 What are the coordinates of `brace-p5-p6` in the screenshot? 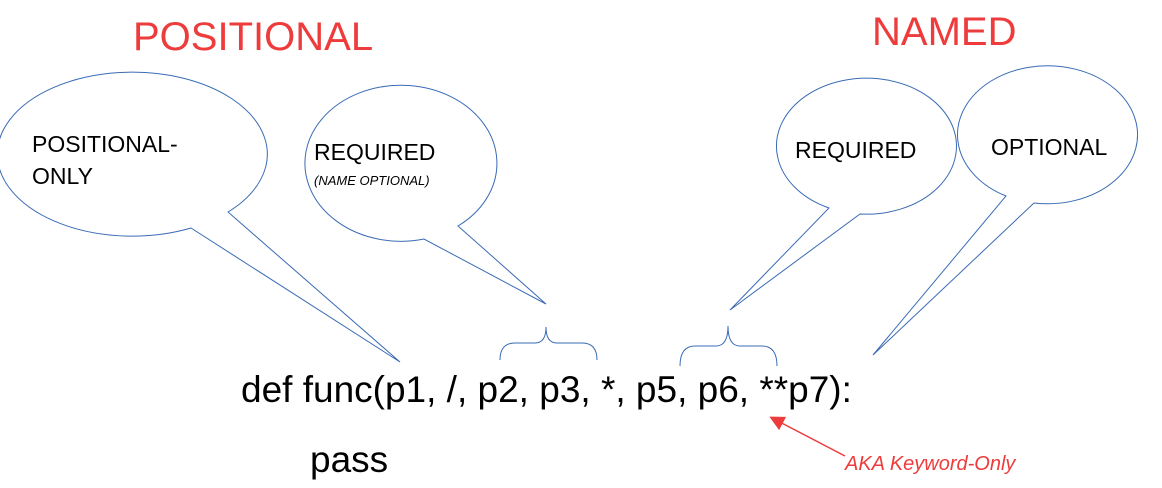 It's located at (728, 346).